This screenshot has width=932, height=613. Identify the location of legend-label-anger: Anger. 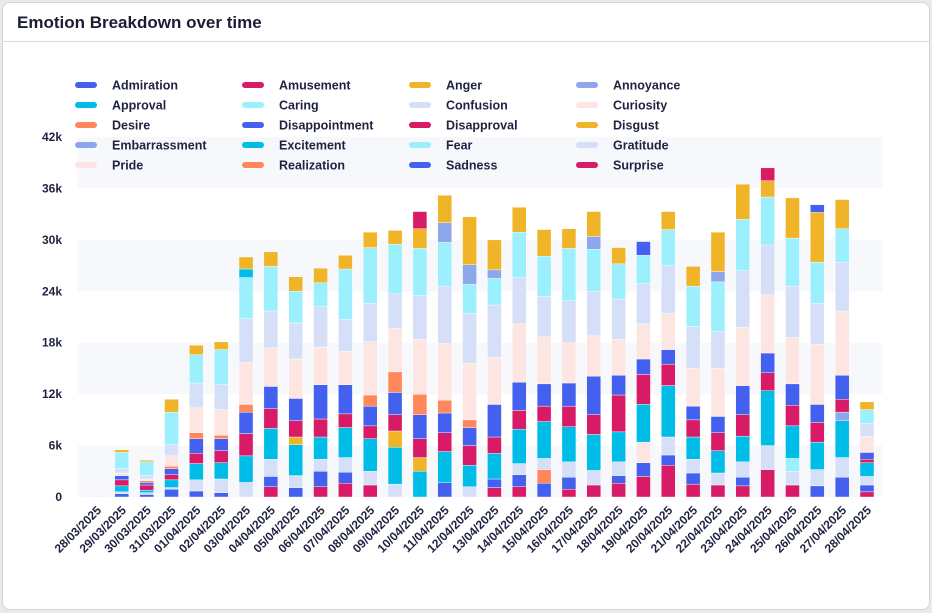
(464, 86).